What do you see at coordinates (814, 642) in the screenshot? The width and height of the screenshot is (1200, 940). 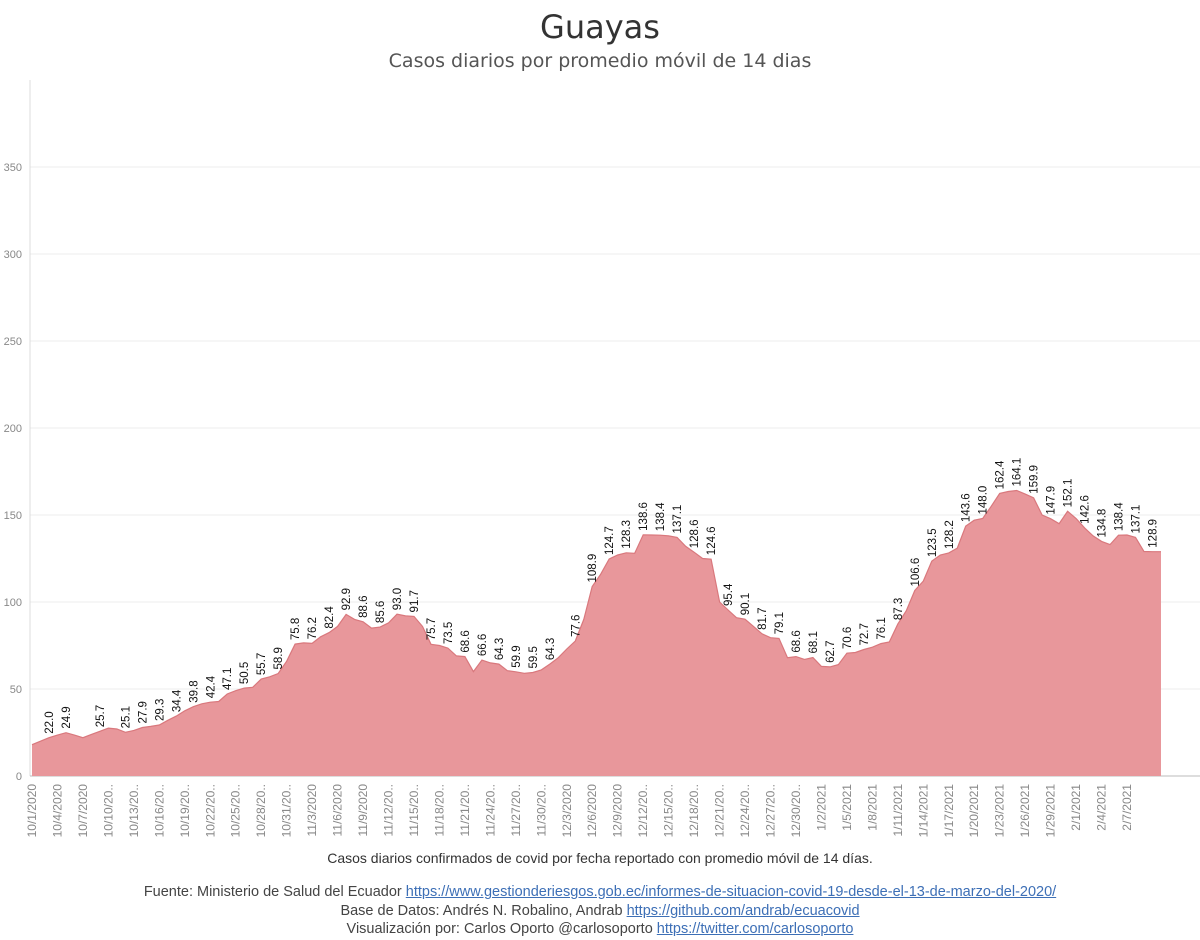 I see `data-label: 68.1` at bounding box center [814, 642].